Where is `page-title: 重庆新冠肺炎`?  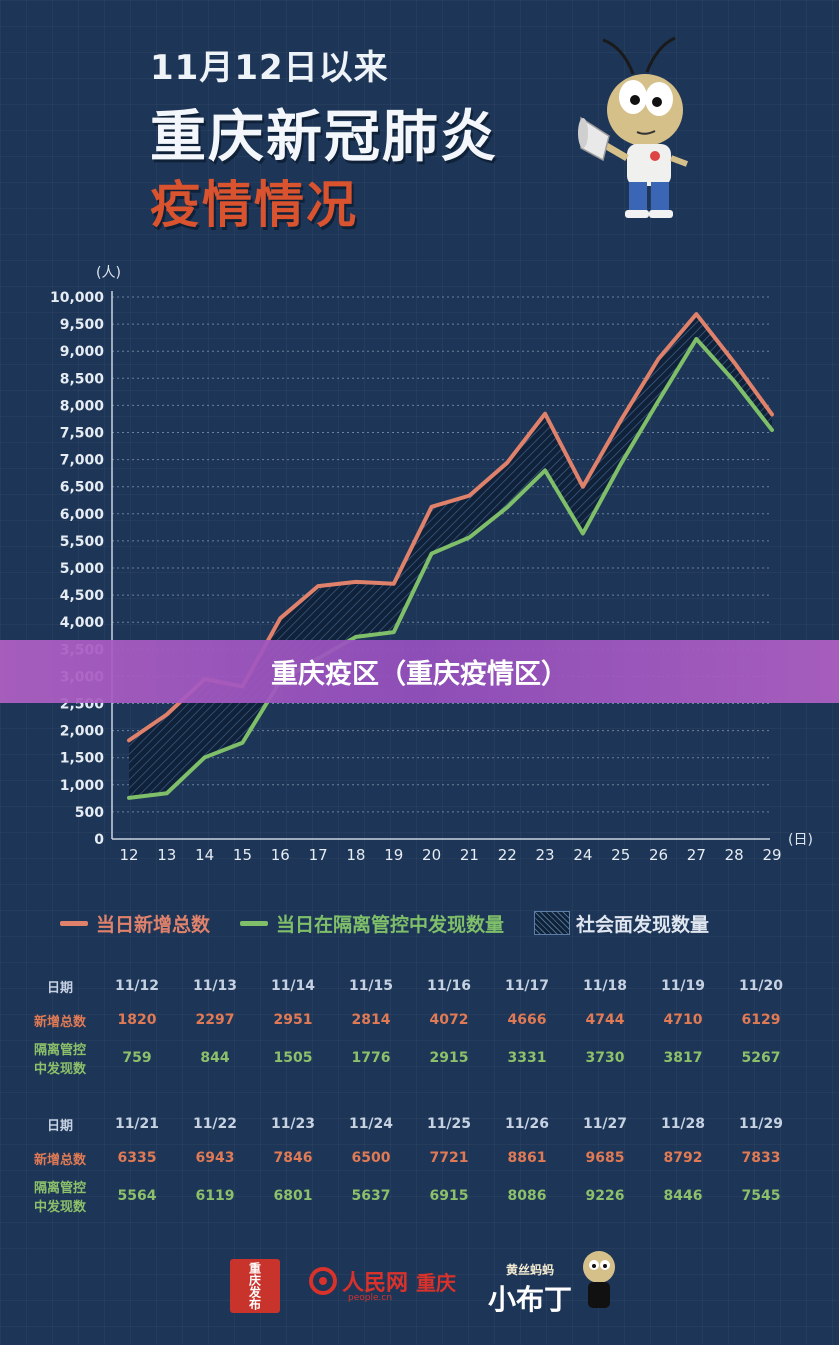
page-title: 重庆新冠肺炎 is located at coordinates (324, 137).